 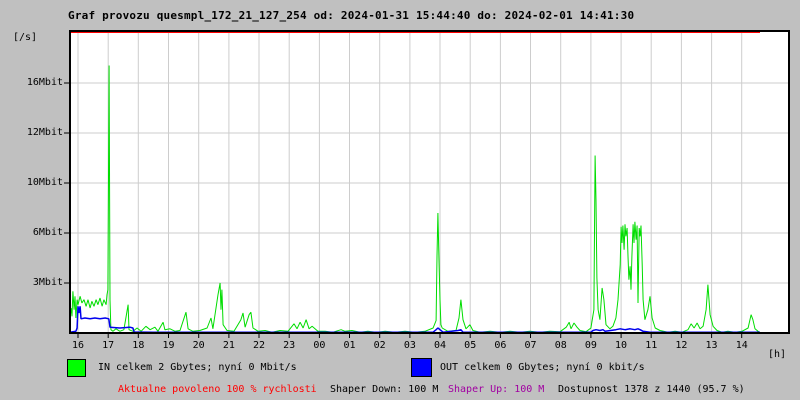 I want to click on x-tick-label-06: 06, so click(x=500, y=345).